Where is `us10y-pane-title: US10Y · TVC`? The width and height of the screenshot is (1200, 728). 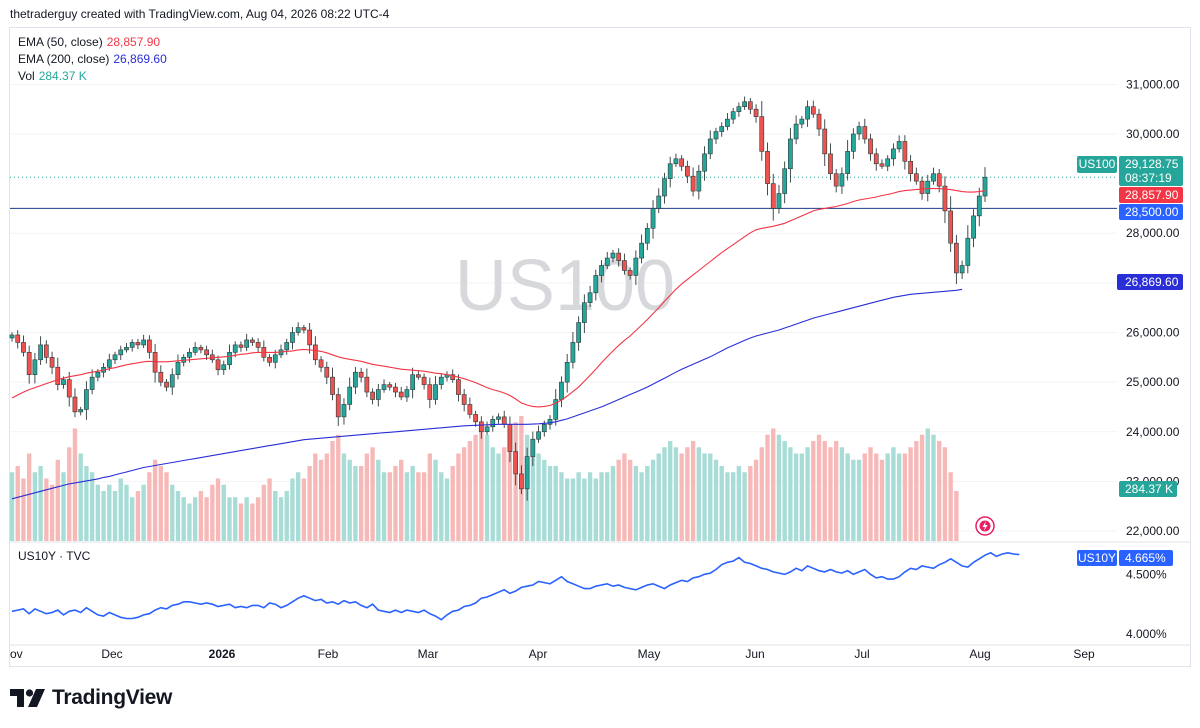 us10y-pane-title: US10Y · TVC is located at coordinates (54, 556).